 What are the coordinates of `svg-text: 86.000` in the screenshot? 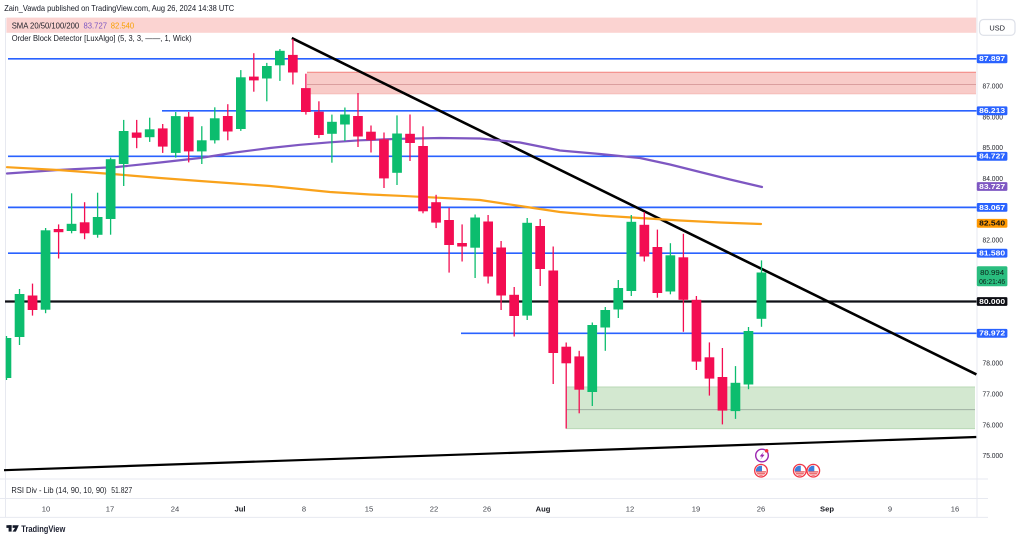 It's located at (993, 118).